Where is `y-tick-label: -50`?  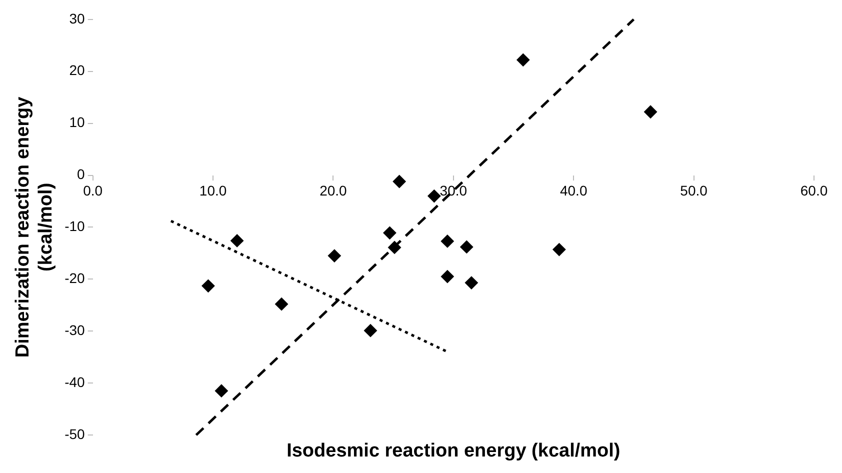 y-tick-label: -50 is located at coordinates (75, 434).